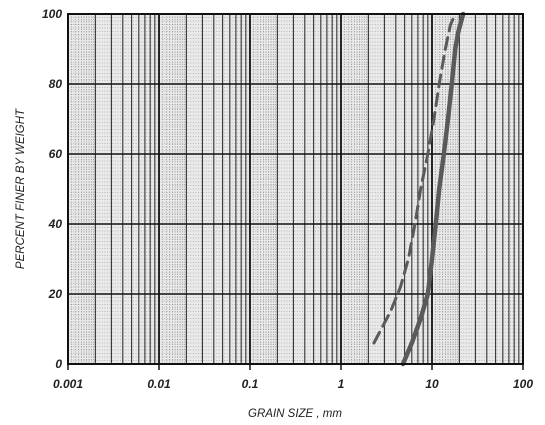 The width and height of the screenshot is (545, 425). I want to click on dashed-gradation-curve, so click(414, 178).